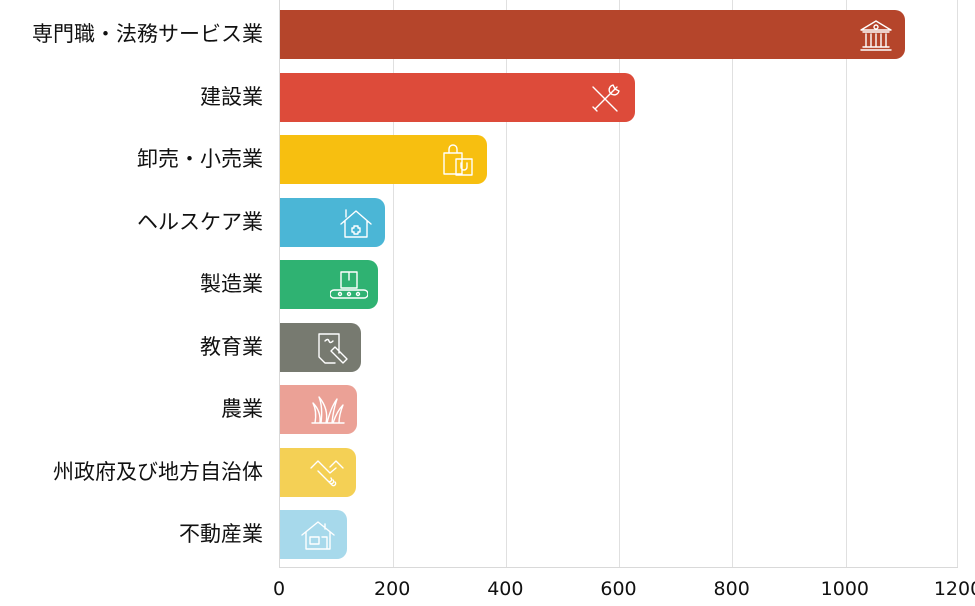 This screenshot has width=975, height=606. I want to click on x-tick-label: 400, so click(505, 589).